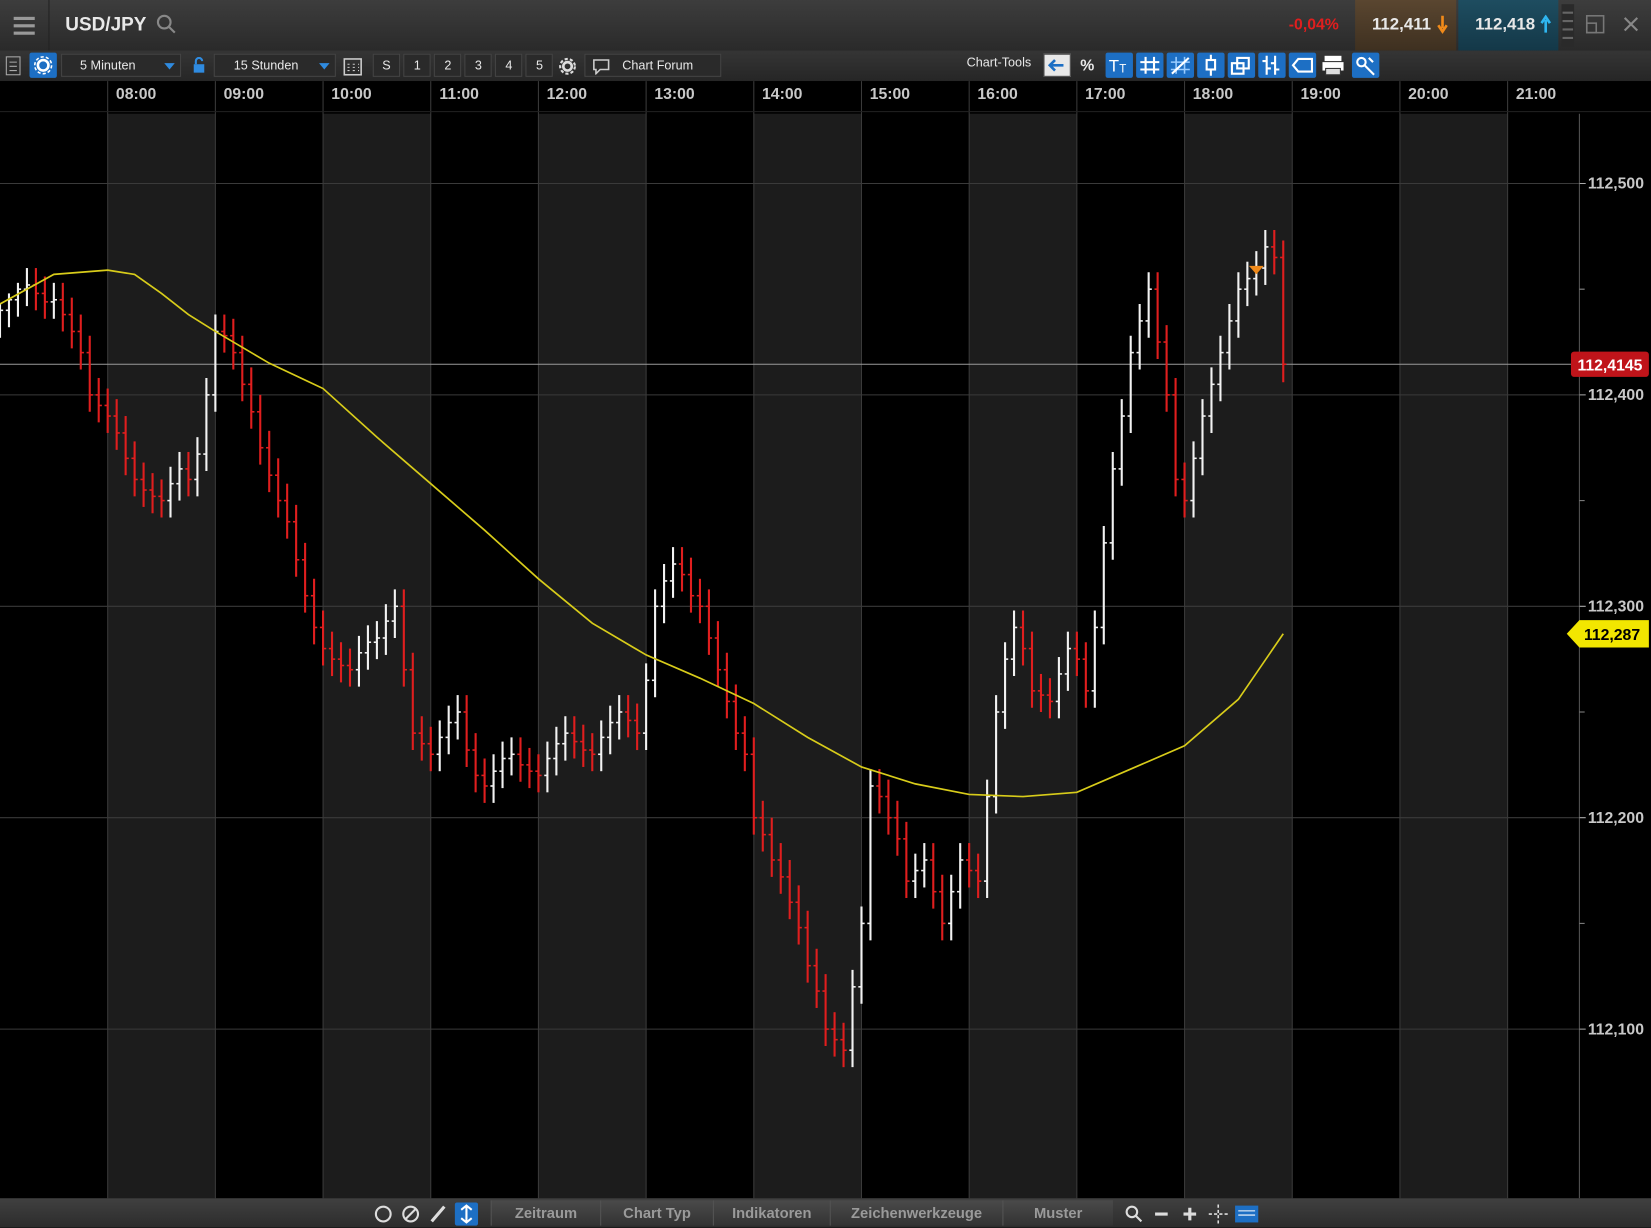  I want to click on button-label: 3, so click(478, 65).